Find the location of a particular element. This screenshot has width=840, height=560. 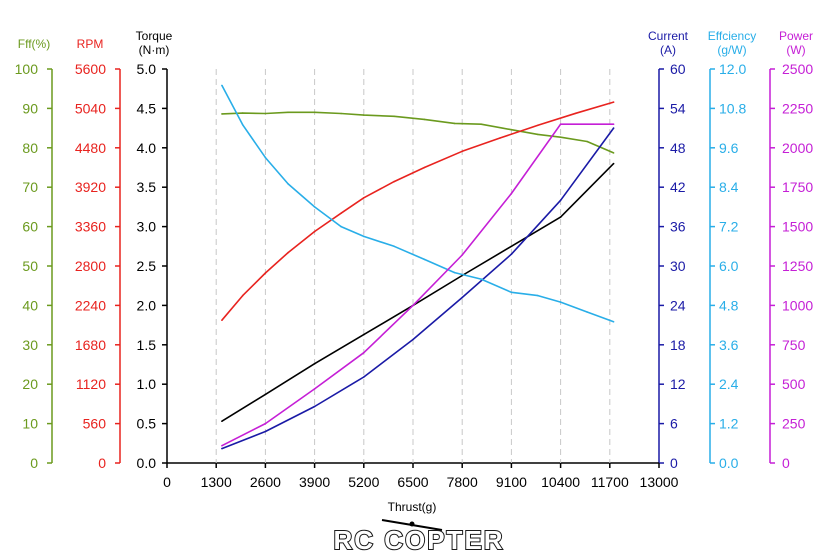

x-tick-label: 1300 is located at coordinates (216, 482).